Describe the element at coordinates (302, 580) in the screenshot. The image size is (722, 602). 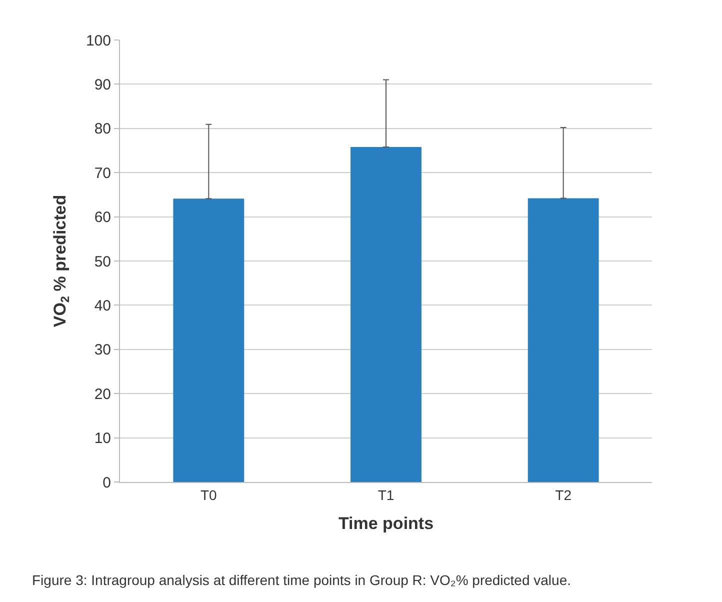
I see `caption: Figure 3: Intragroup analysis at different time points in Group R: VO₂% predicted value.` at that location.